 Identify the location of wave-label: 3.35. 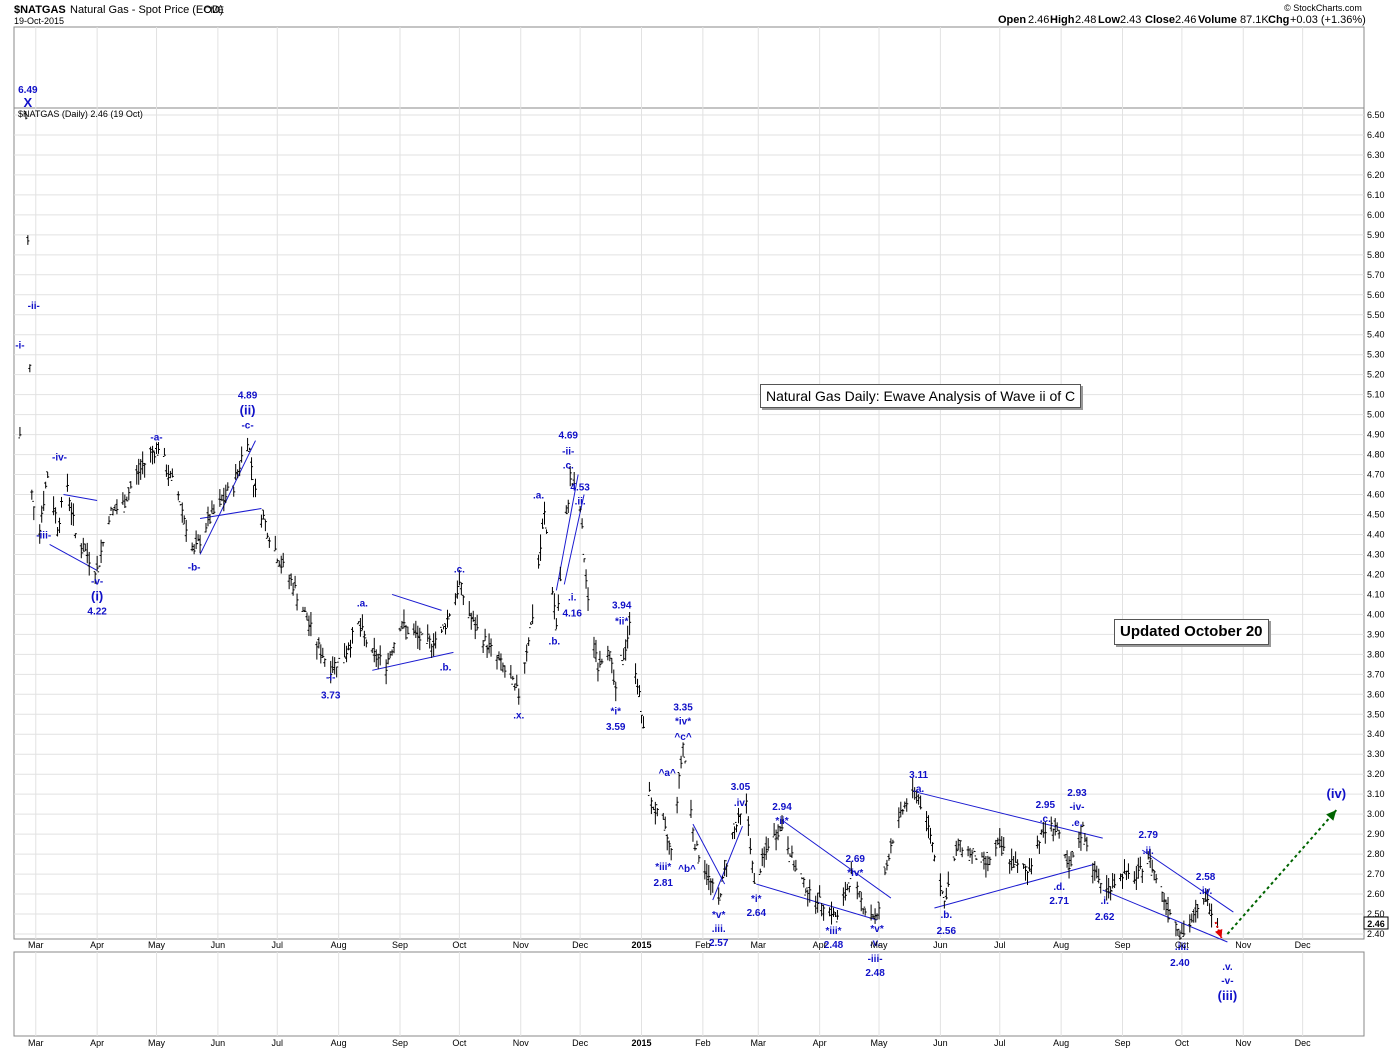
(683, 707).